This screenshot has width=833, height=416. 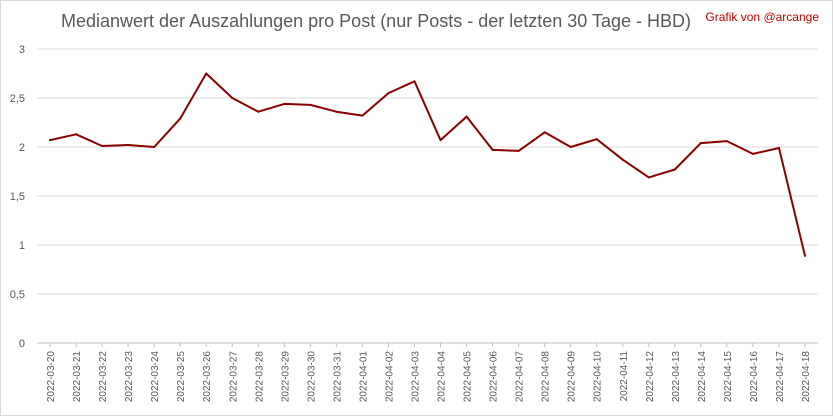 What do you see at coordinates (51, 377) in the screenshot?
I see `x-tick-label: 2022-03-20` at bounding box center [51, 377].